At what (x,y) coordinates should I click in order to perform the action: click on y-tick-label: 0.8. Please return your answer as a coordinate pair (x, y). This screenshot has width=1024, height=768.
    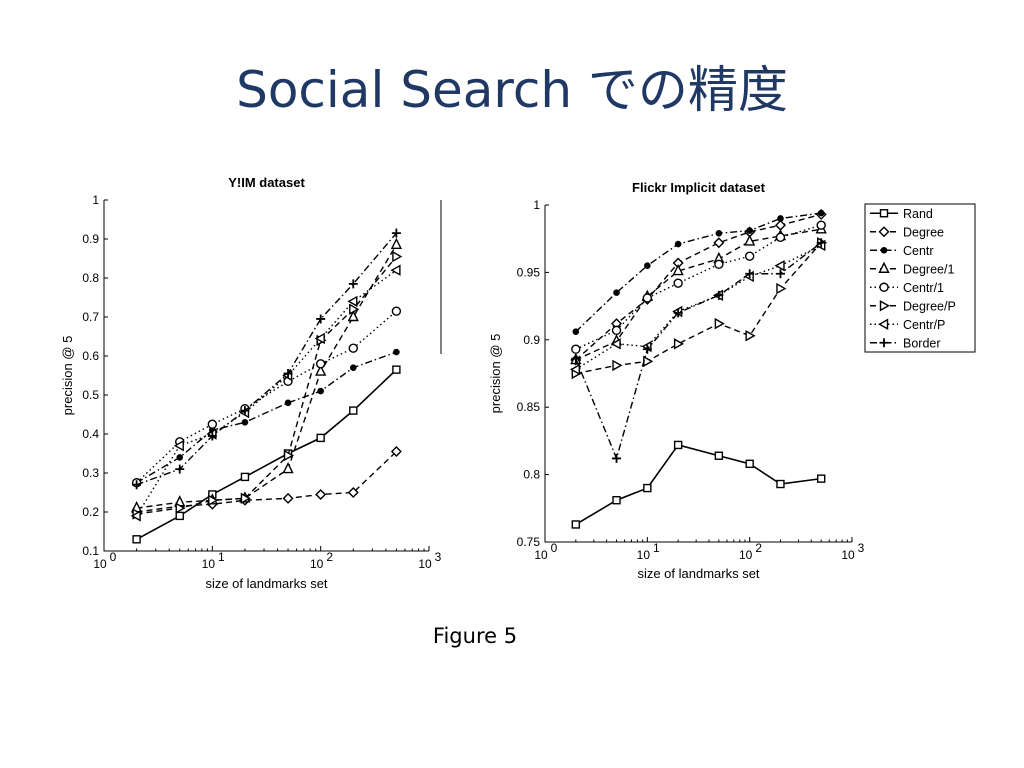
    Looking at the image, I should click on (531, 475).